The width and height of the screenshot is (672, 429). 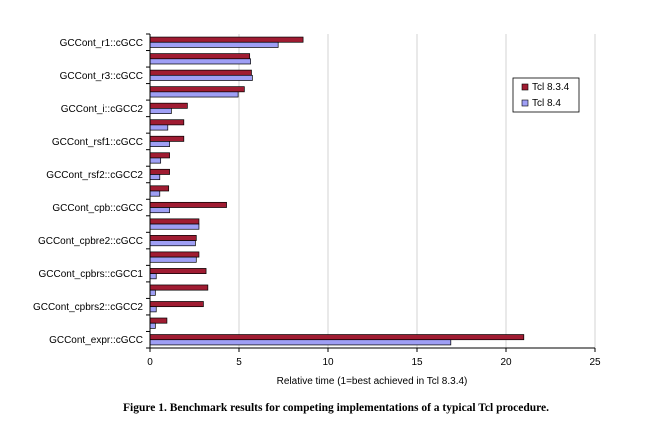 What do you see at coordinates (150, 362) in the screenshot?
I see `x-tick-label-0: 0` at bounding box center [150, 362].